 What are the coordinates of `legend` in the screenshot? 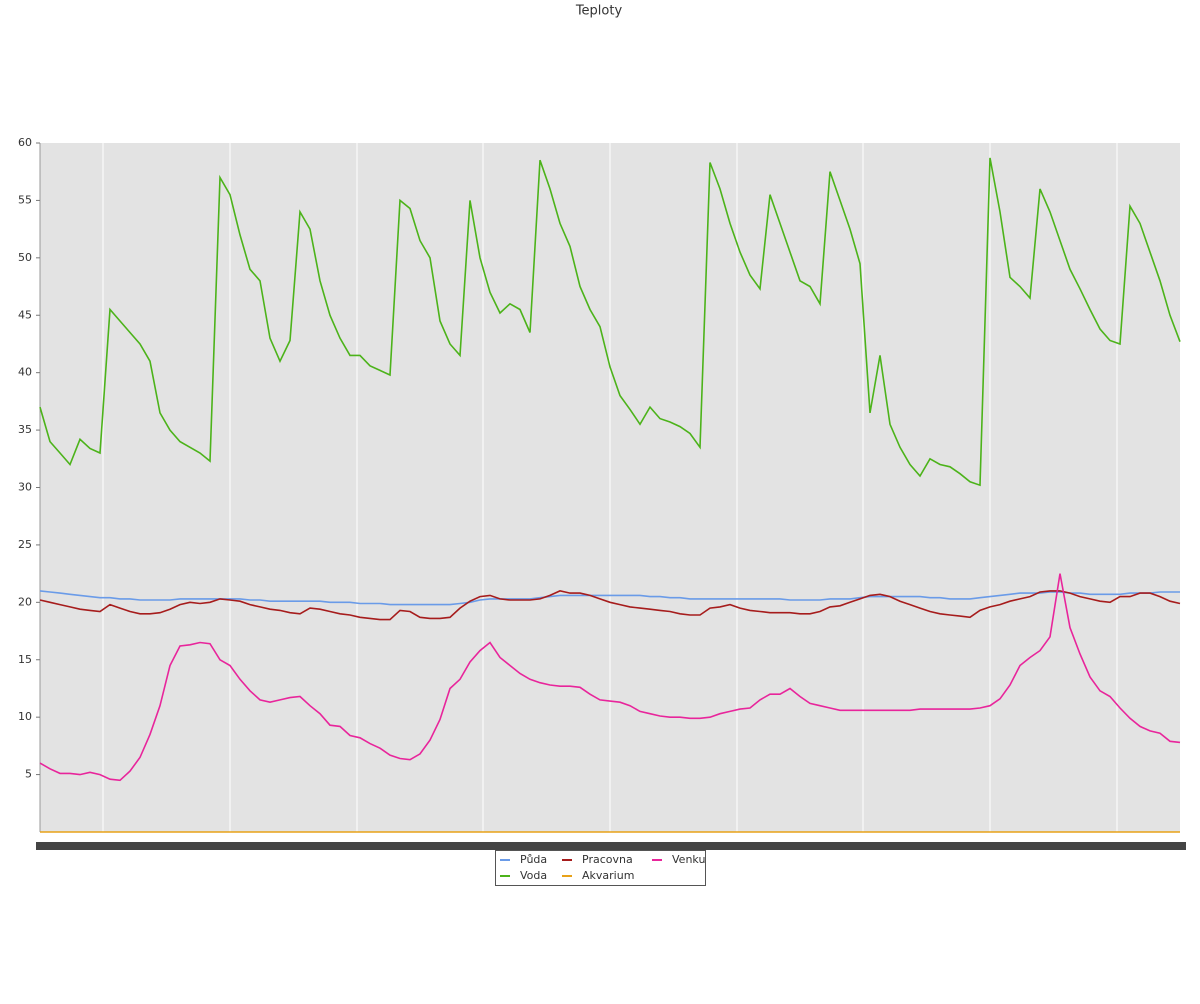 It's located at (600, 868).